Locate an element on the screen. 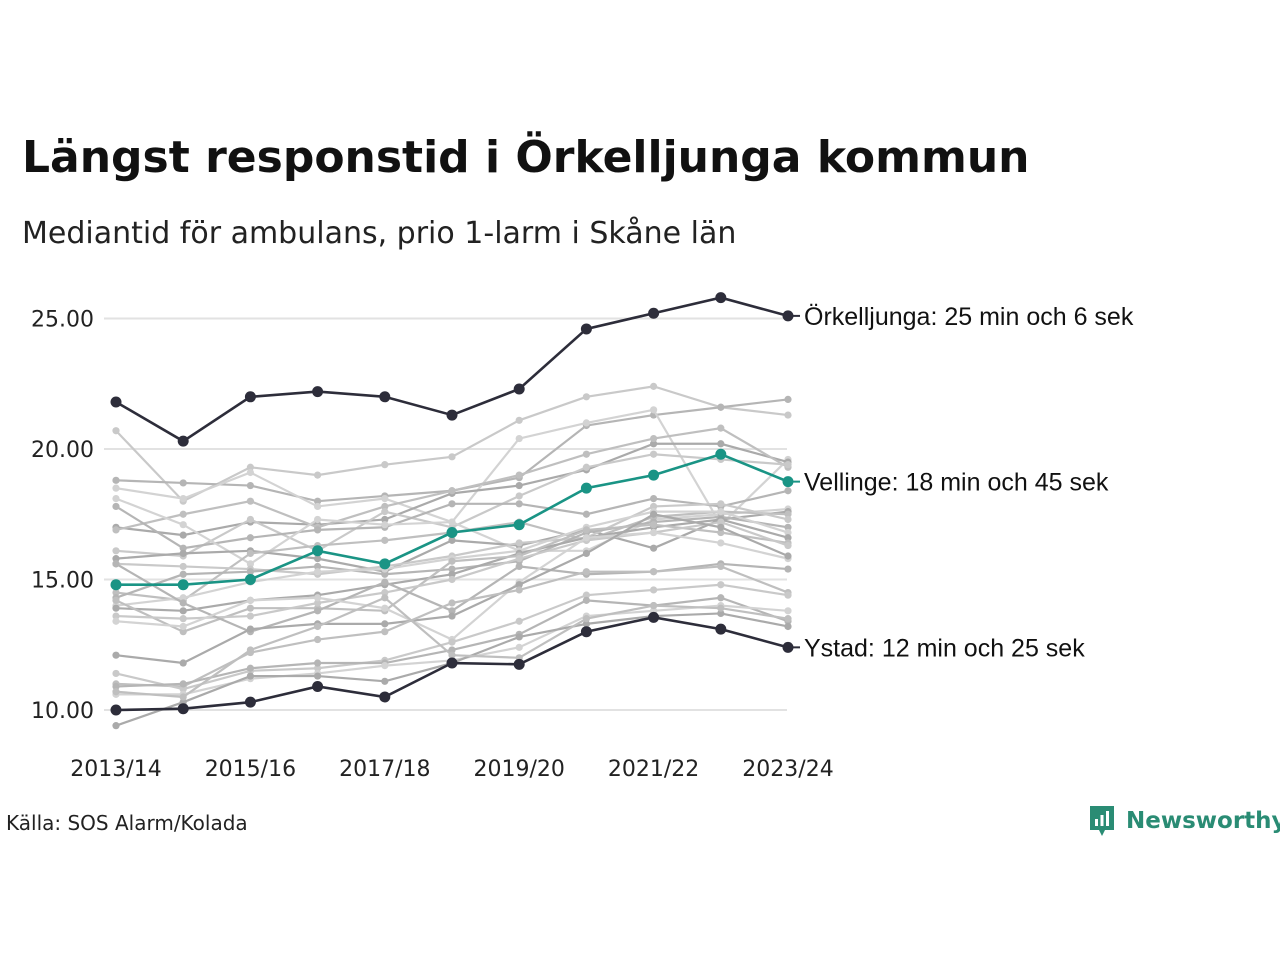 The image size is (1280, 960). y-tick-label: 25.00 is located at coordinates (62, 320).